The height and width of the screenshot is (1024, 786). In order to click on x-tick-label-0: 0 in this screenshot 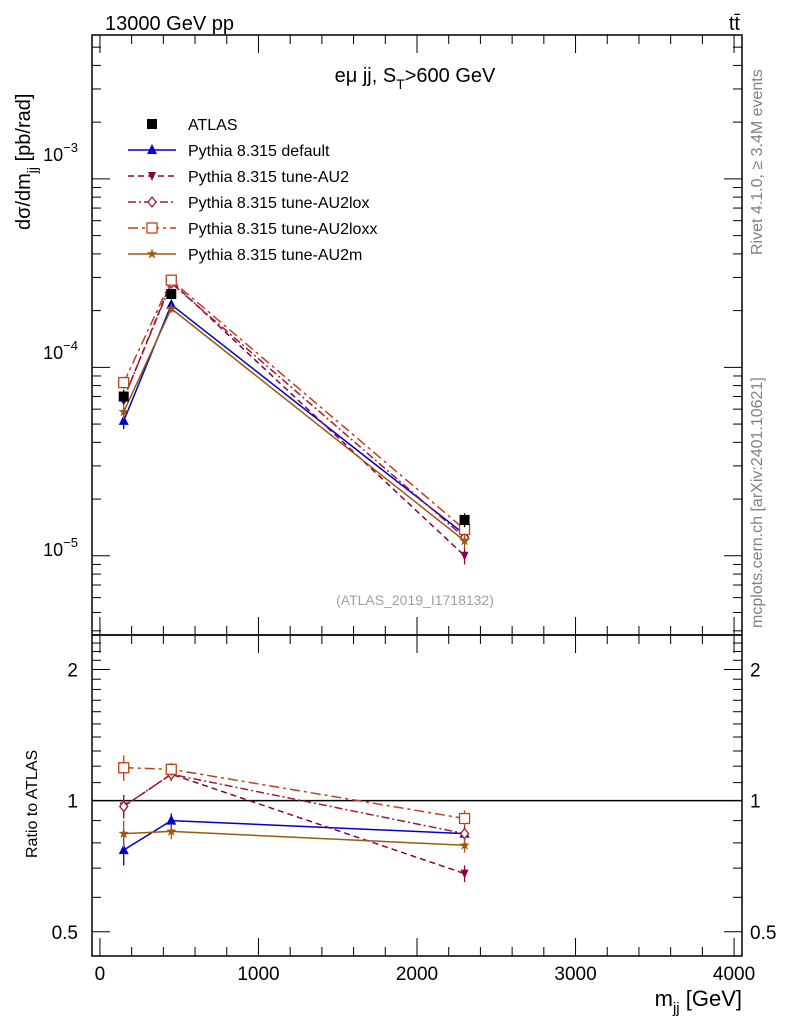, I will do `click(100, 974)`.